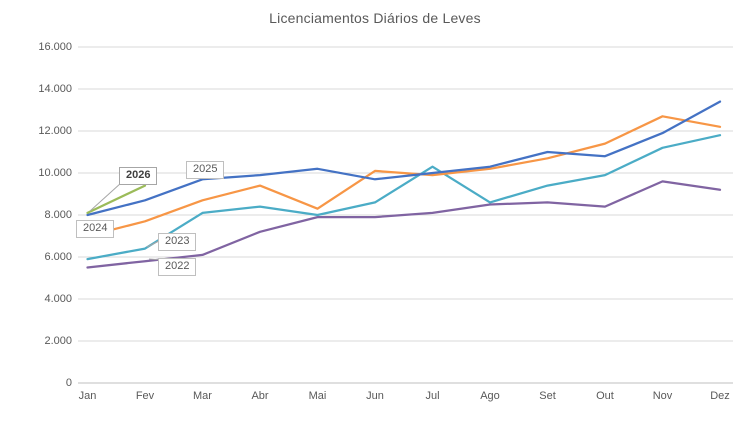 Image resolution: width=750 pixels, height=425 pixels. Describe the element at coordinates (202, 396) in the screenshot. I see `x-axis-tick-label: Mar` at that location.